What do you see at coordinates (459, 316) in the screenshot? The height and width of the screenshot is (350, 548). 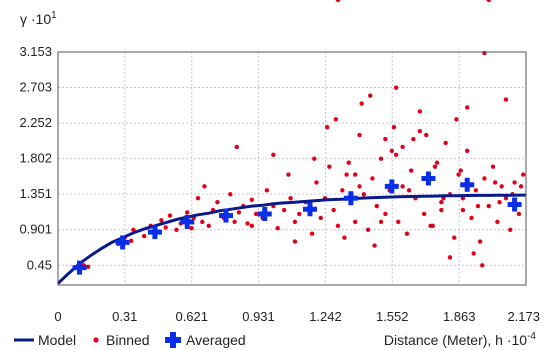 I see `x-tick-label: 1.863` at bounding box center [459, 316].